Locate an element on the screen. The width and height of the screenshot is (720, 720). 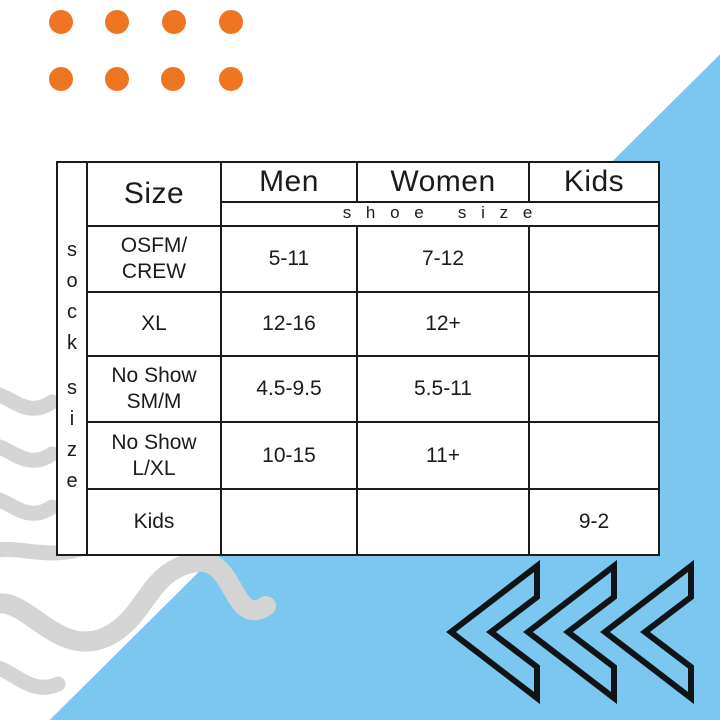
vertical-letter: c is located at coordinates (72, 312).